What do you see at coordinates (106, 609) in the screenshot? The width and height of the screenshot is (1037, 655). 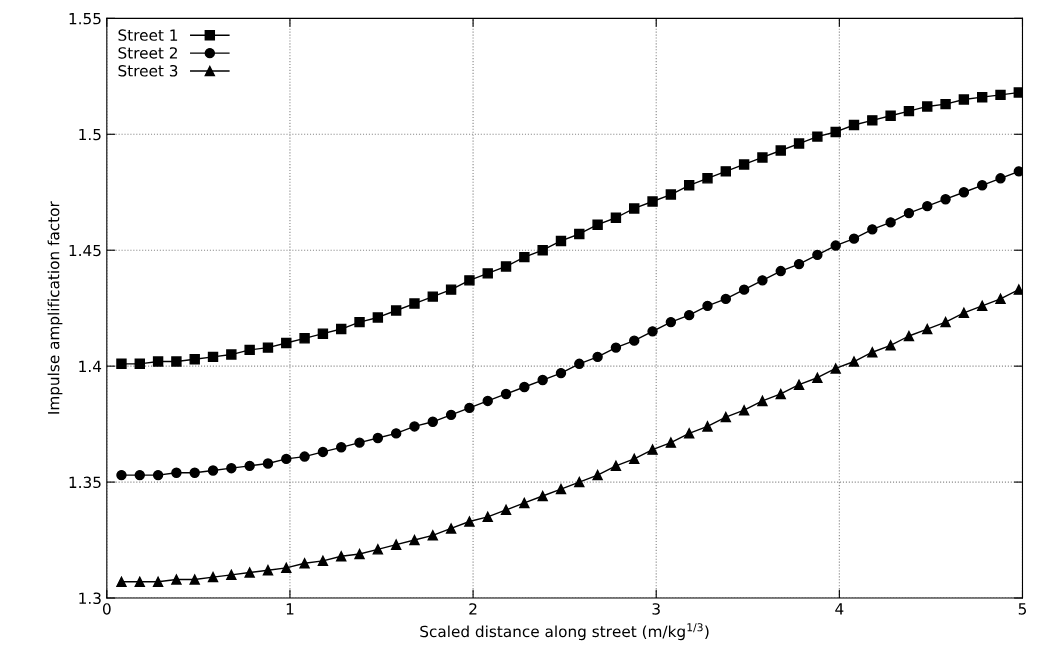 I see `x-tick-label: 0` at bounding box center [106, 609].